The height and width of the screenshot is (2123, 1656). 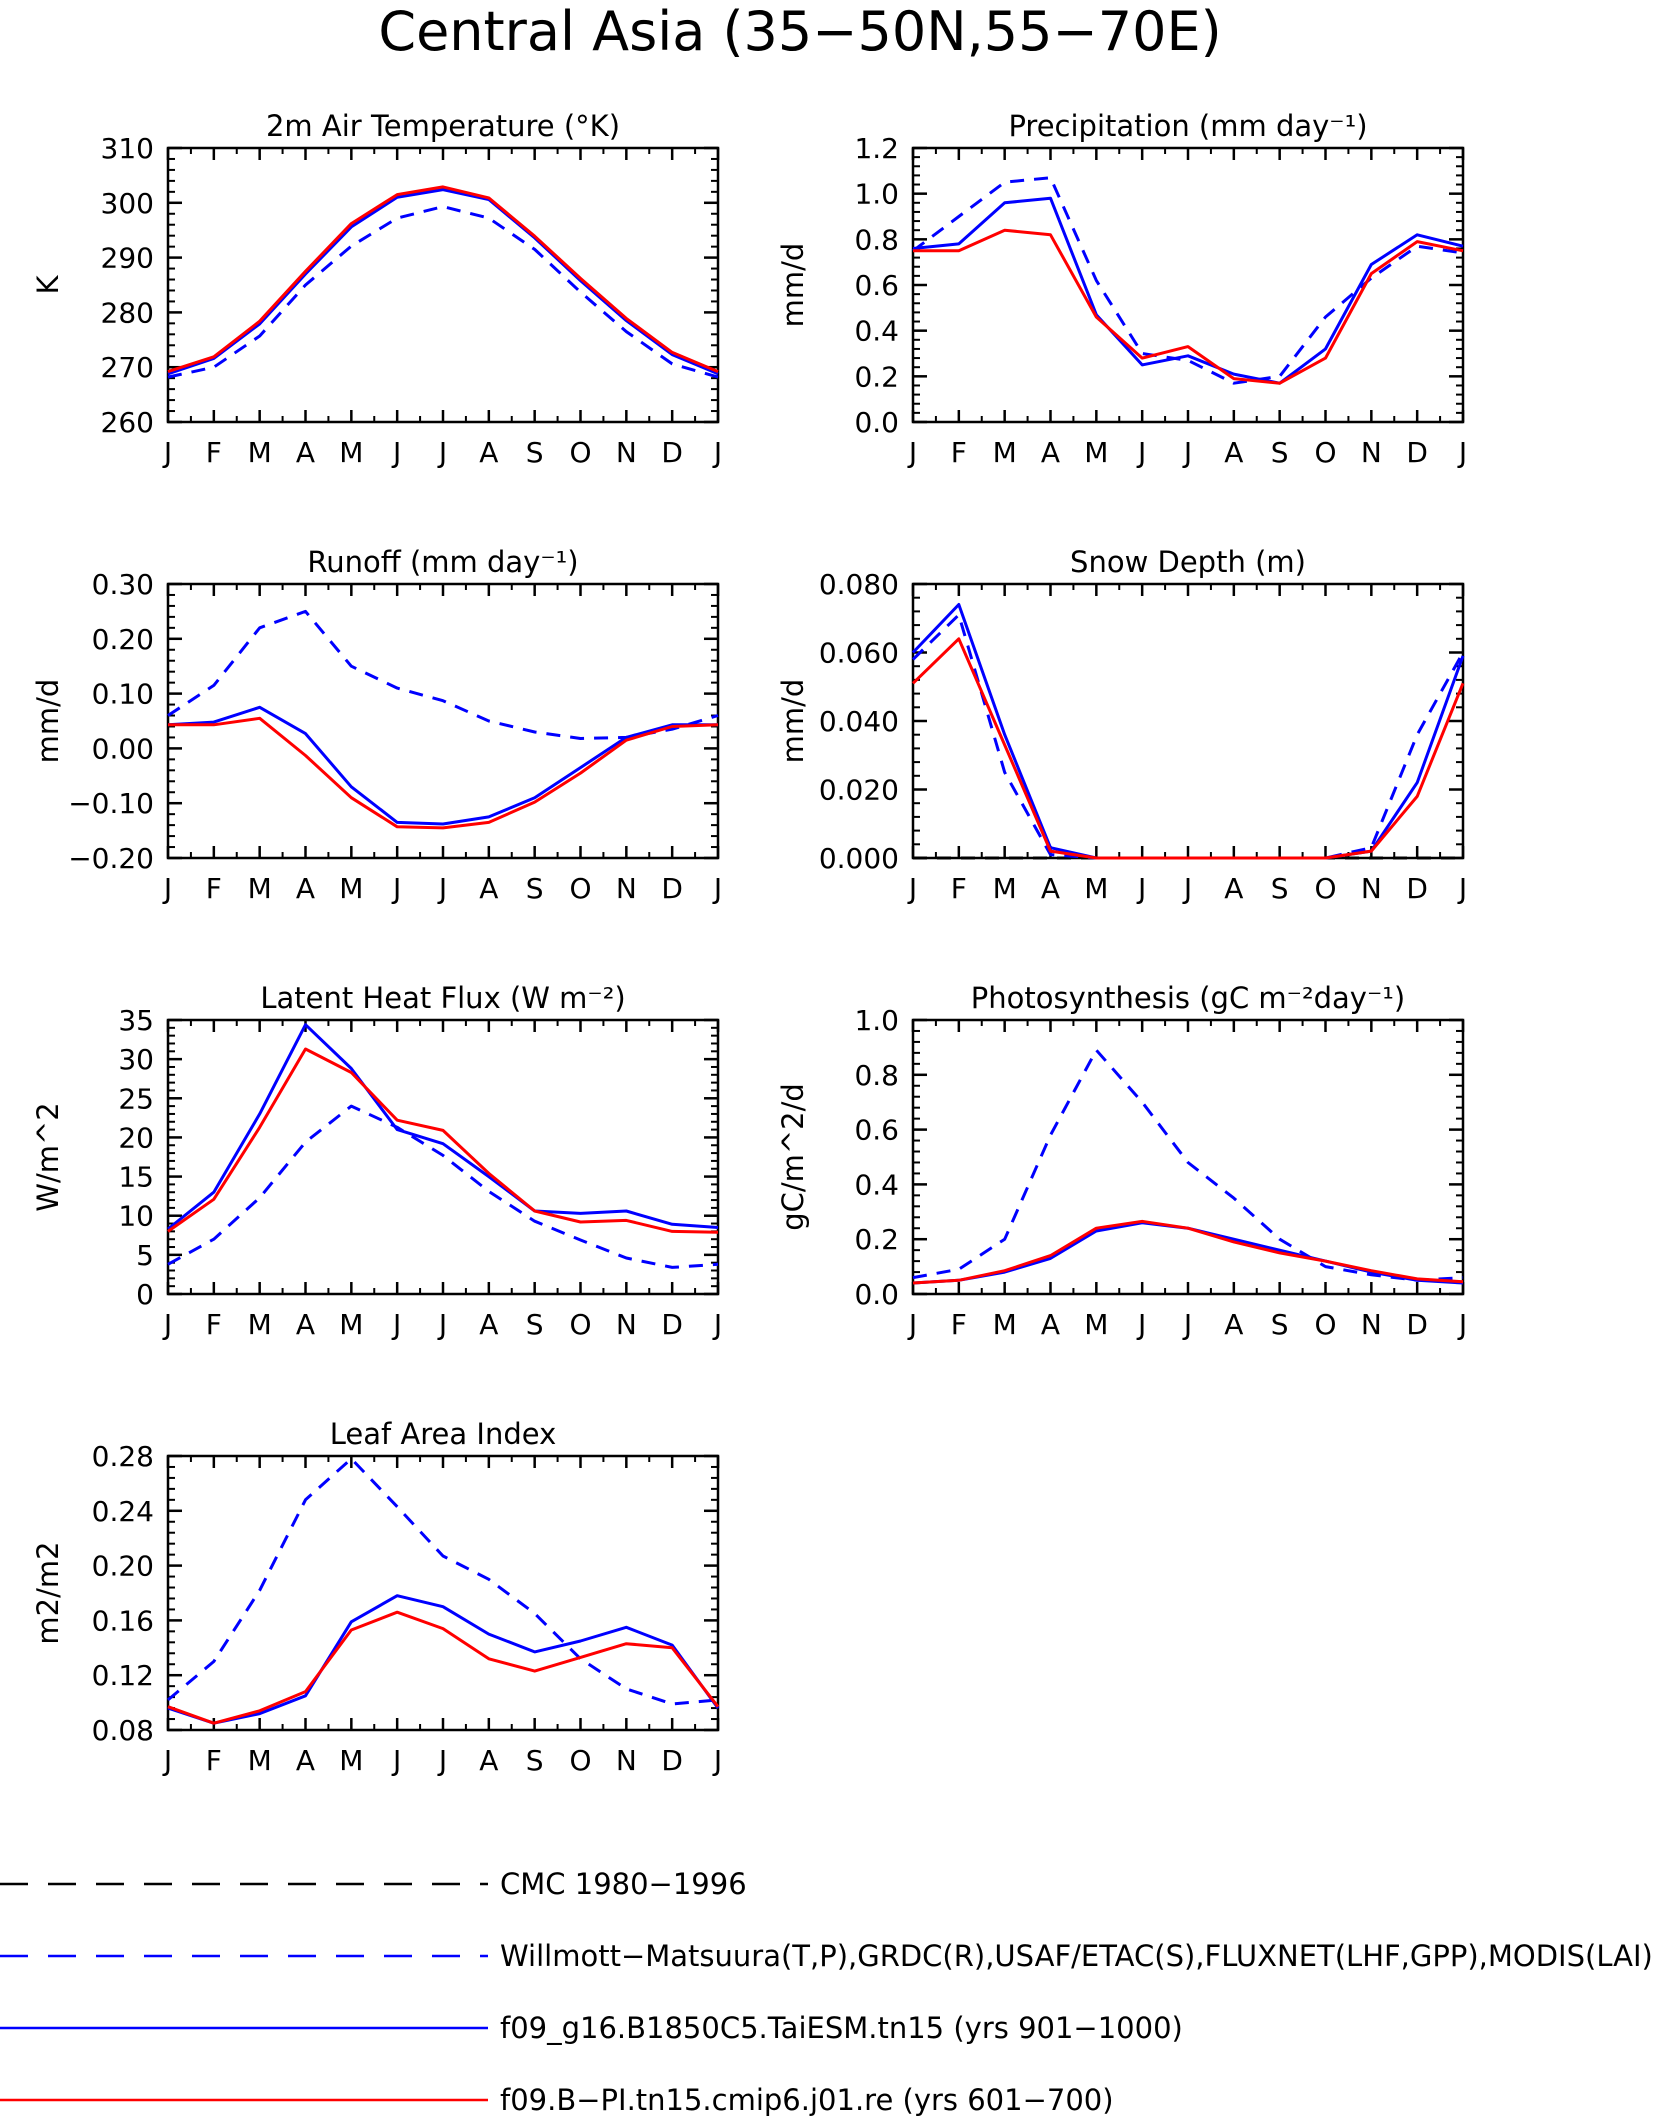 What do you see at coordinates (443, 126) in the screenshot?
I see `chart-title: 2m Air Temperature (°K)` at bounding box center [443, 126].